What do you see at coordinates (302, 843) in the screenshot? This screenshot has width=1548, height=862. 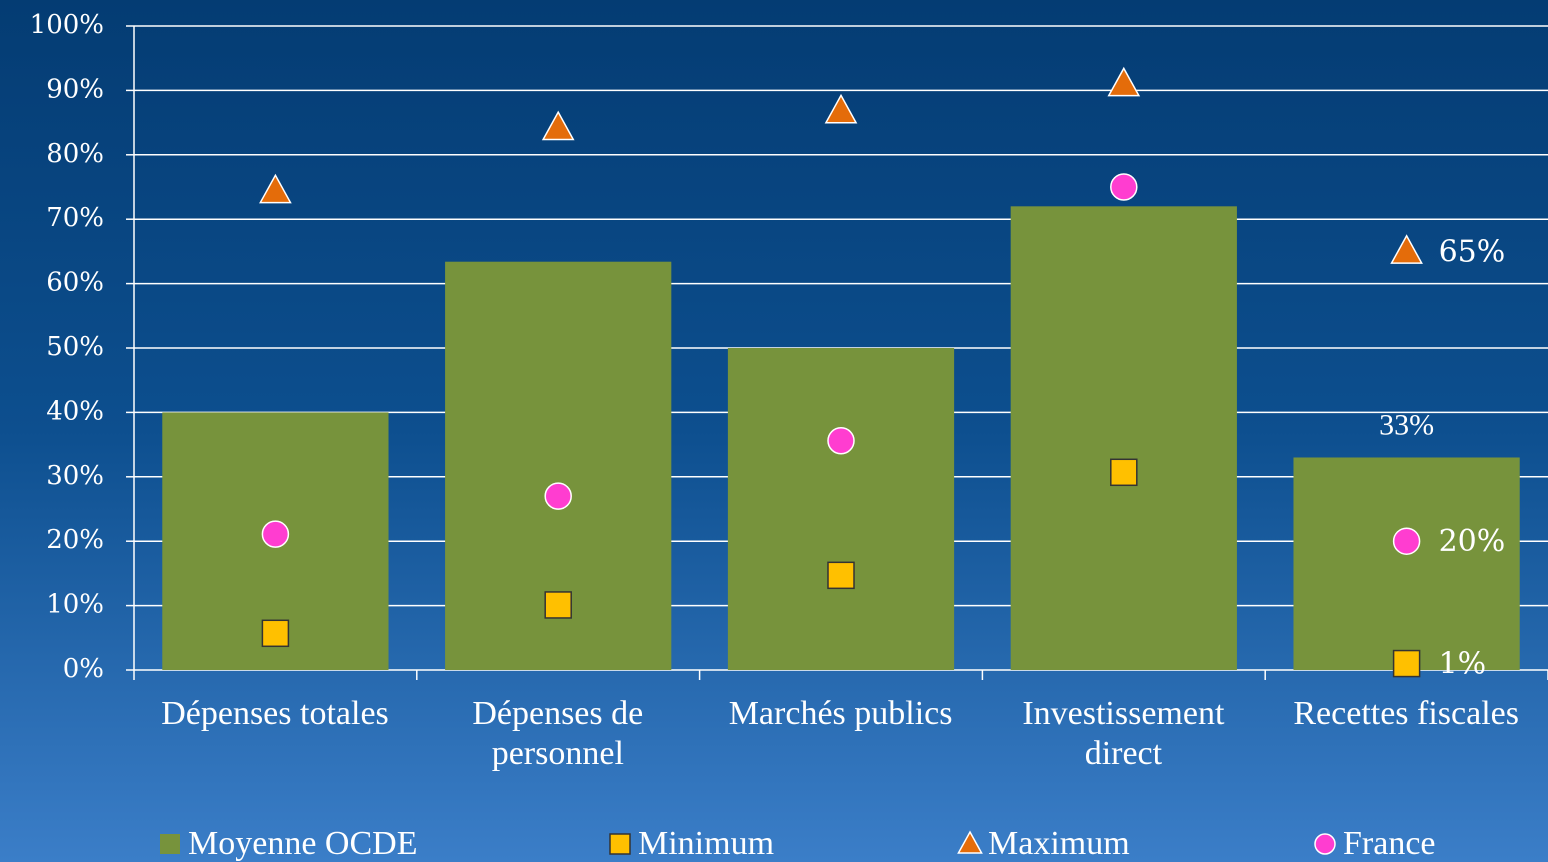 I see `legend-label: Moyenne OCDE` at bounding box center [302, 843].